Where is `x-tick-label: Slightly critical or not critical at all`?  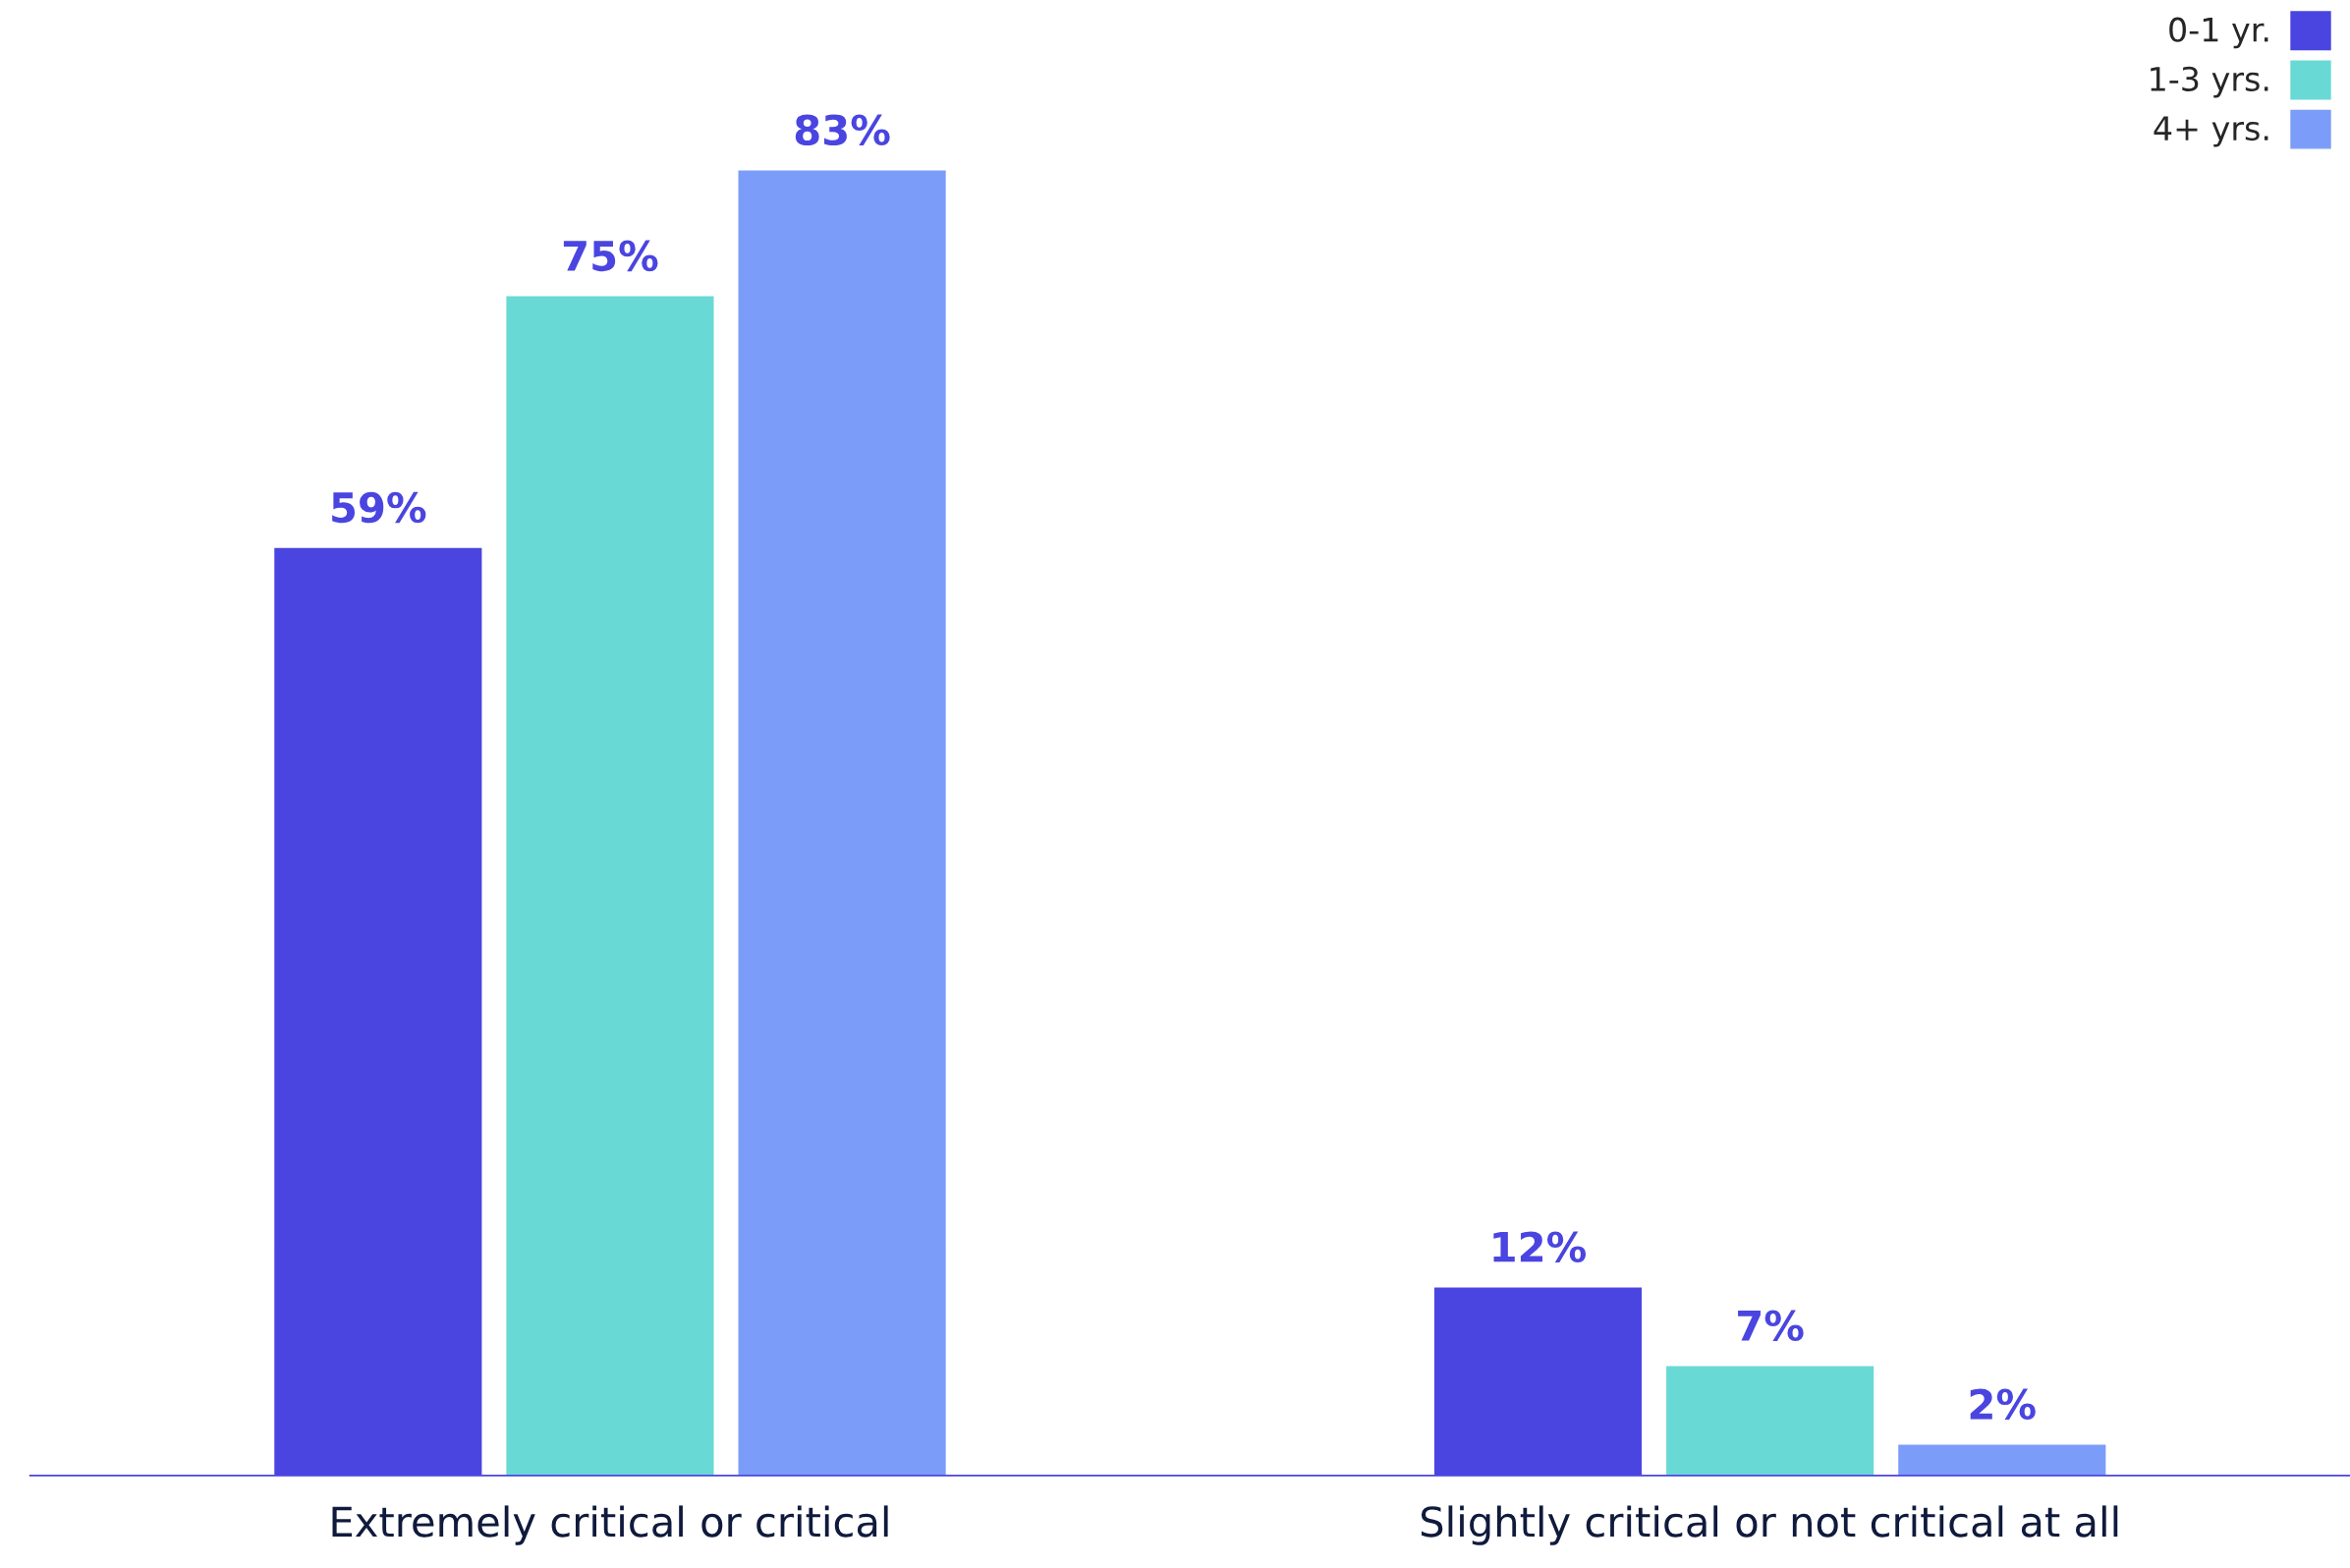
x-tick-label: Slightly critical or not critical at all is located at coordinates (1769, 1525).